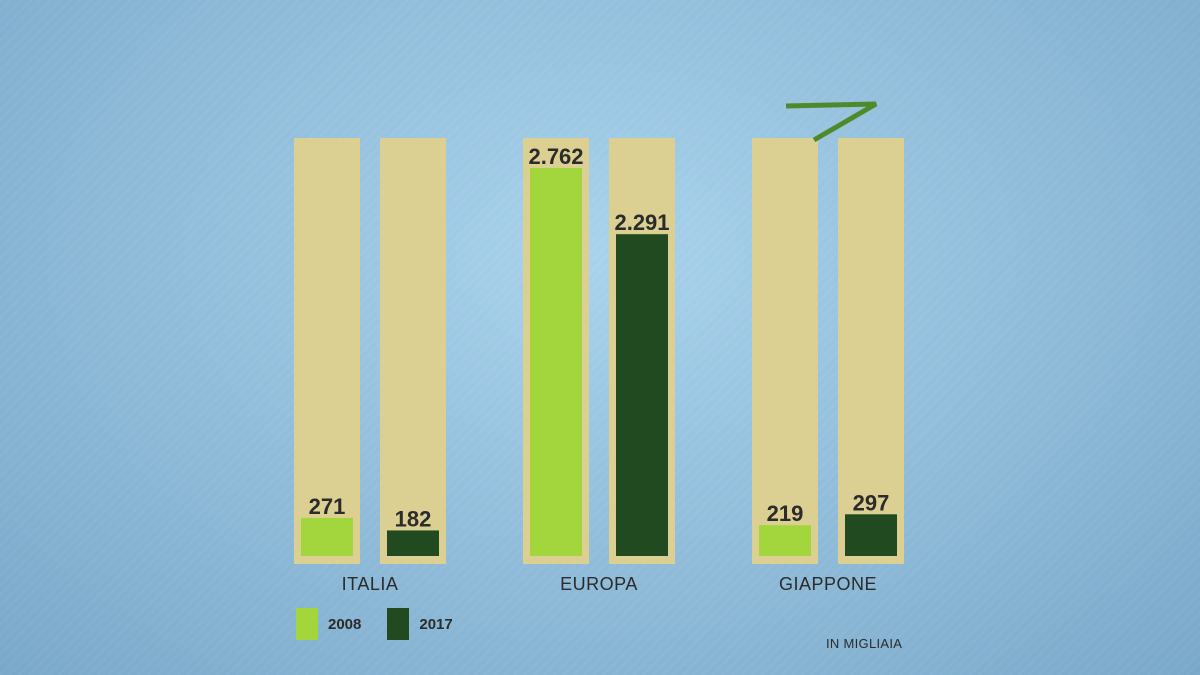 This screenshot has height=675, width=1200. Describe the element at coordinates (327, 351) in the screenshot. I see `bar-track-italia-2008` at that location.